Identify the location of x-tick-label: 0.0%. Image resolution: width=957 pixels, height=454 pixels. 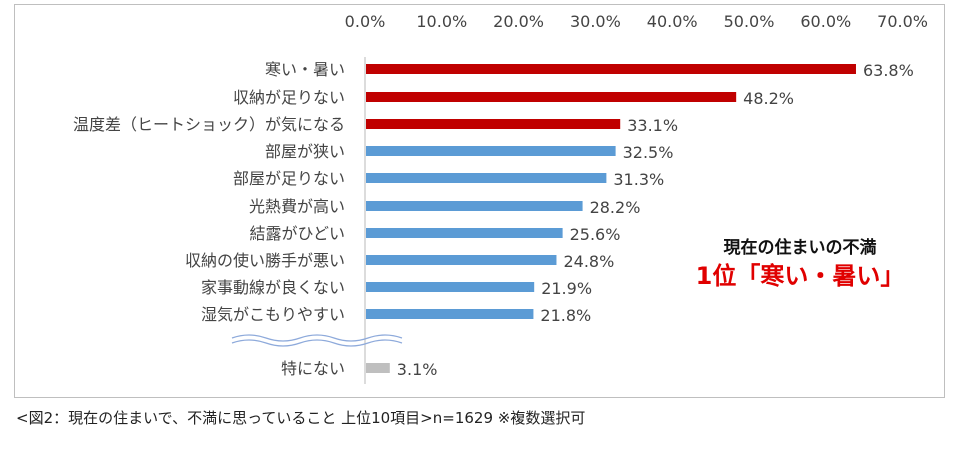
(365, 21).